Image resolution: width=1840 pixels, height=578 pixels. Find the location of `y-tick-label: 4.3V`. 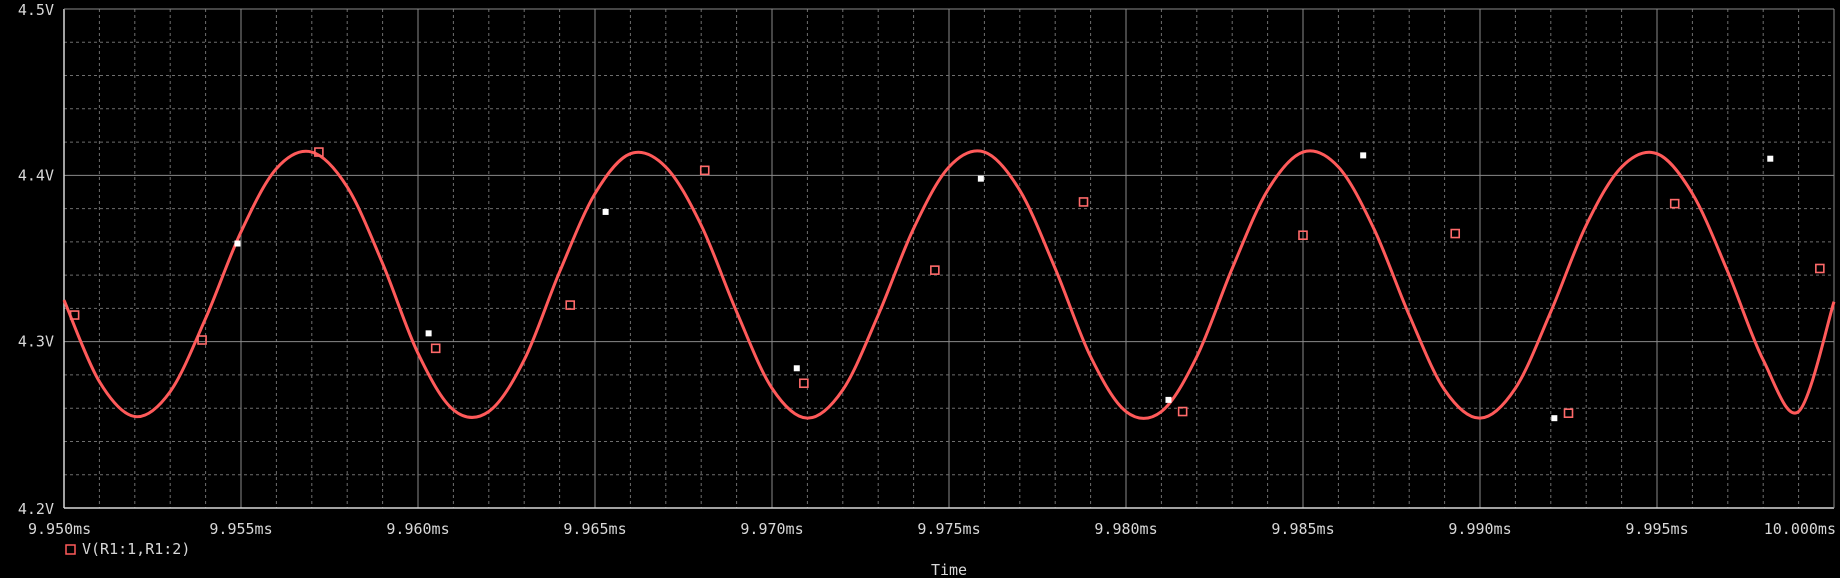

y-tick-label: 4.3V is located at coordinates (36, 342).